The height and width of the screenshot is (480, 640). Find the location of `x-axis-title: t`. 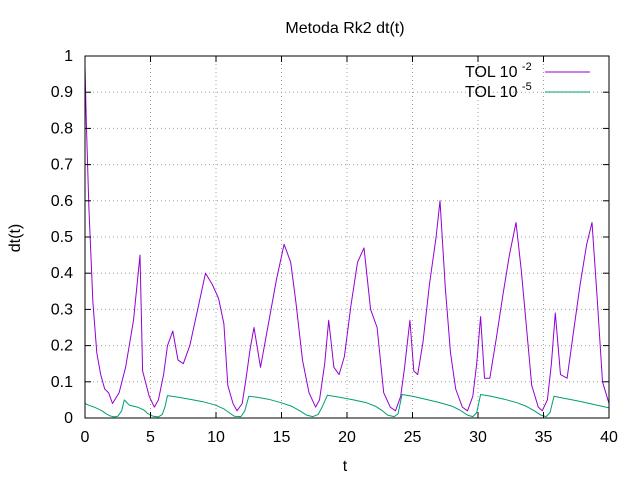

x-axis-title: t is located at coordinates (345, 466).